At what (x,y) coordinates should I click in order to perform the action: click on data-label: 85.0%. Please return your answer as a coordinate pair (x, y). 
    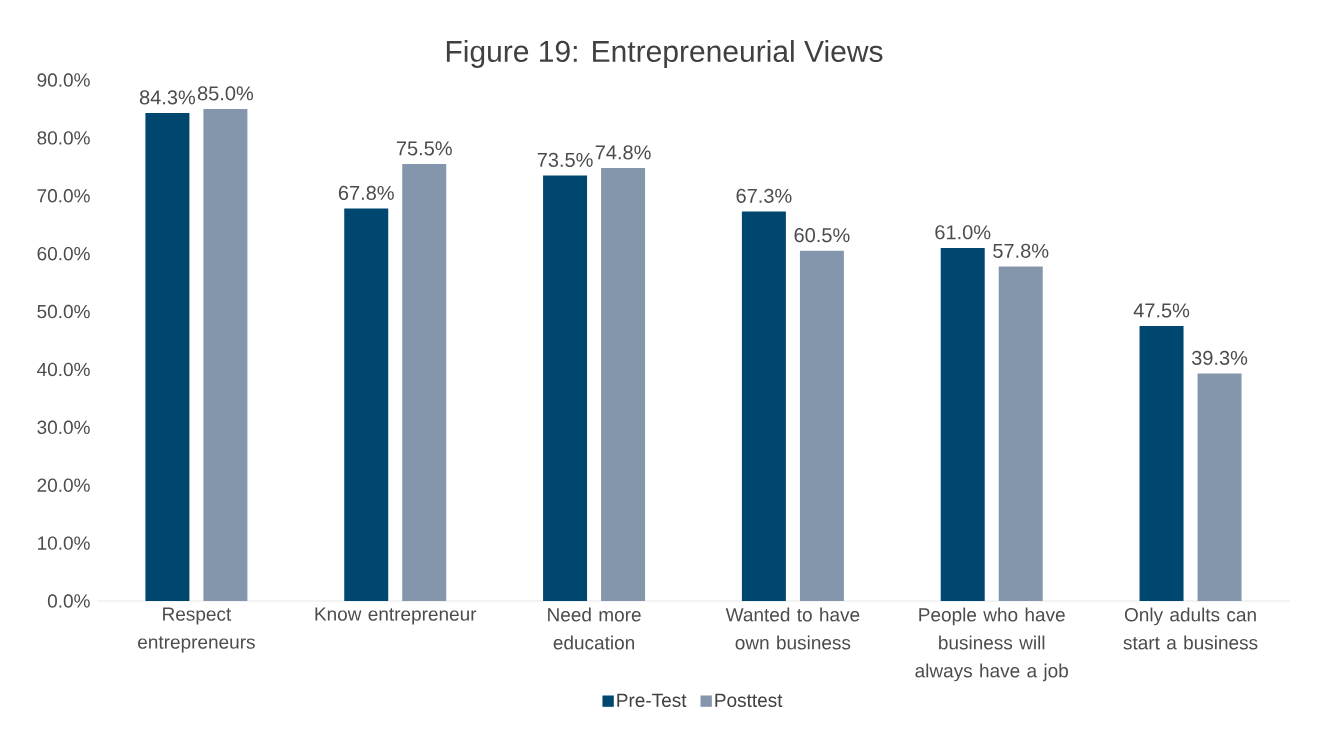
    Looking at the image, I should click on (225, 93).